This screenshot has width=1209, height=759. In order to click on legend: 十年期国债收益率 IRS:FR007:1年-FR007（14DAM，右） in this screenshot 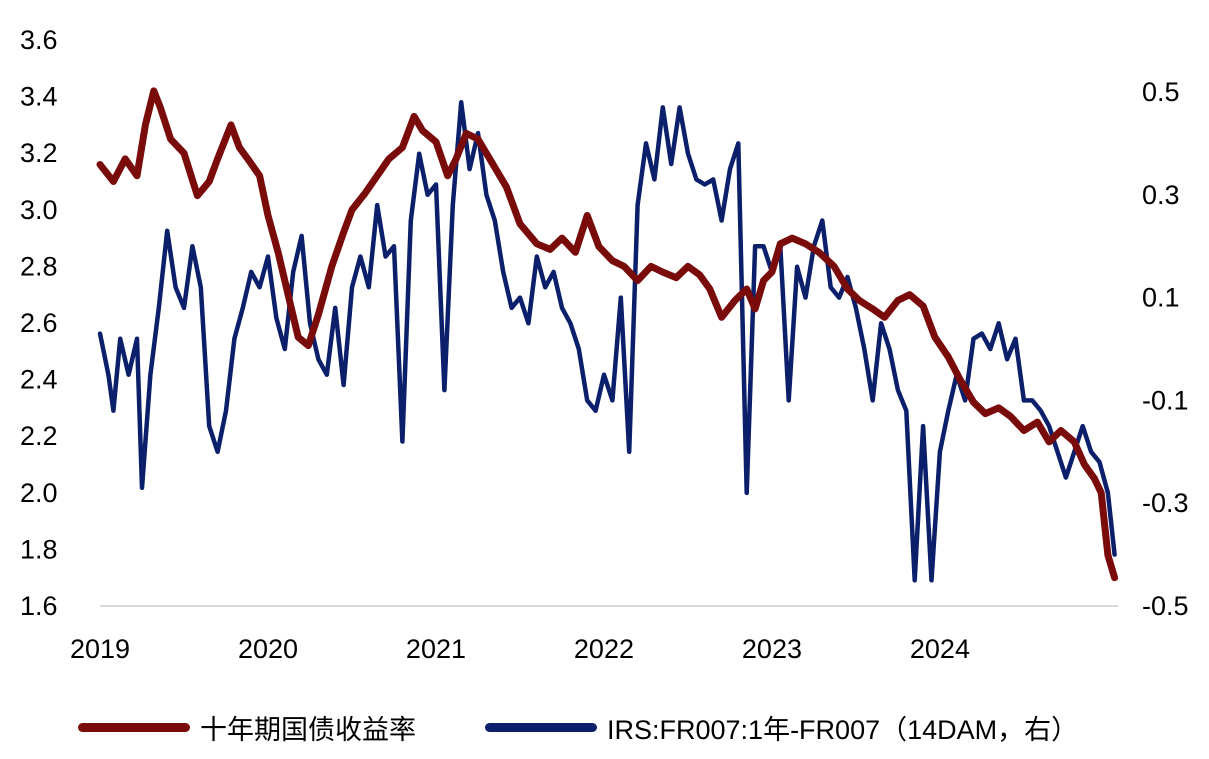, I will do `click(604, 733)`.